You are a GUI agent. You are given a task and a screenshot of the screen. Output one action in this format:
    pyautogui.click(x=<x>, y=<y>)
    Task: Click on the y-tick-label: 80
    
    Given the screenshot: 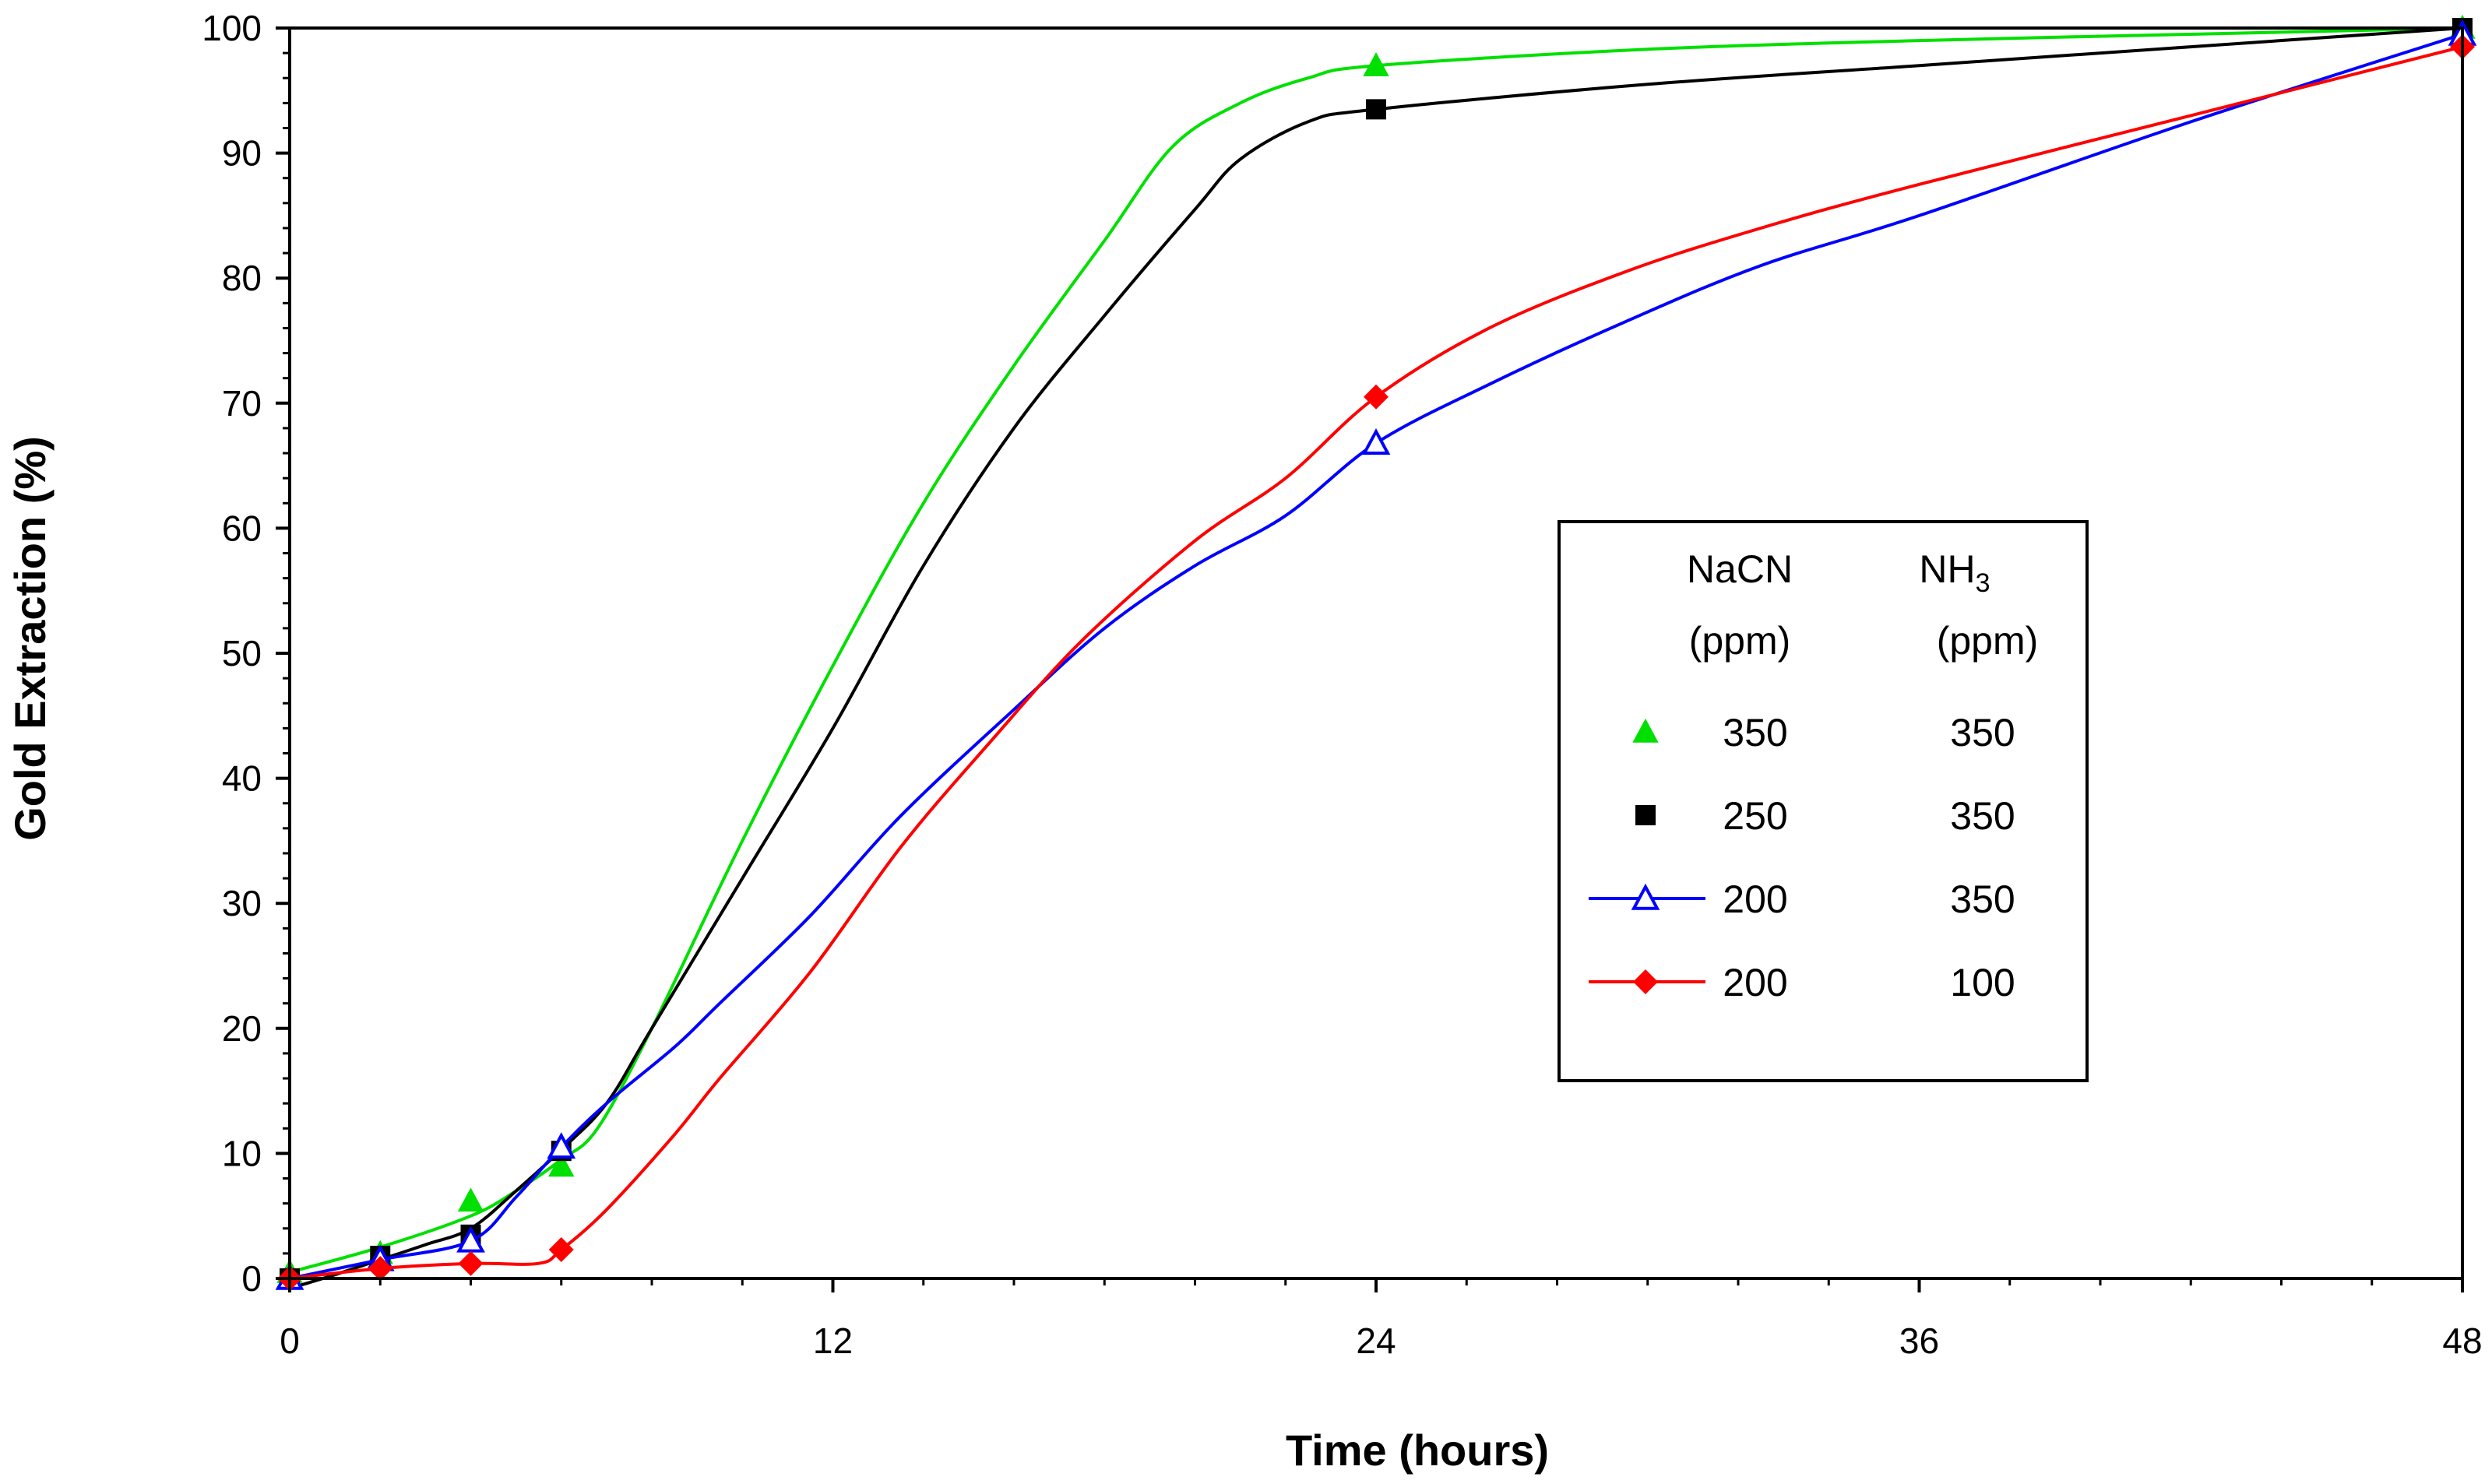 What is the action you would take?
    pyautogui.click(x=242, y=278)
    